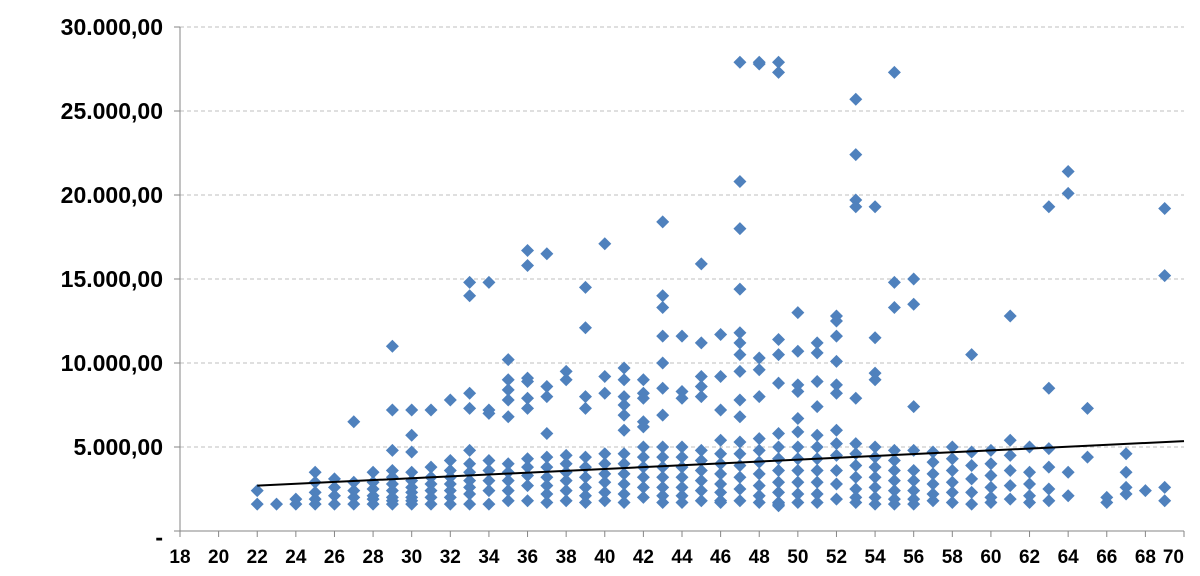 This screenshot has height=576, width=1200. Describe the element at coordinates (604, 557) in the screenshot. I see `x-tick-label: 40` at that location.